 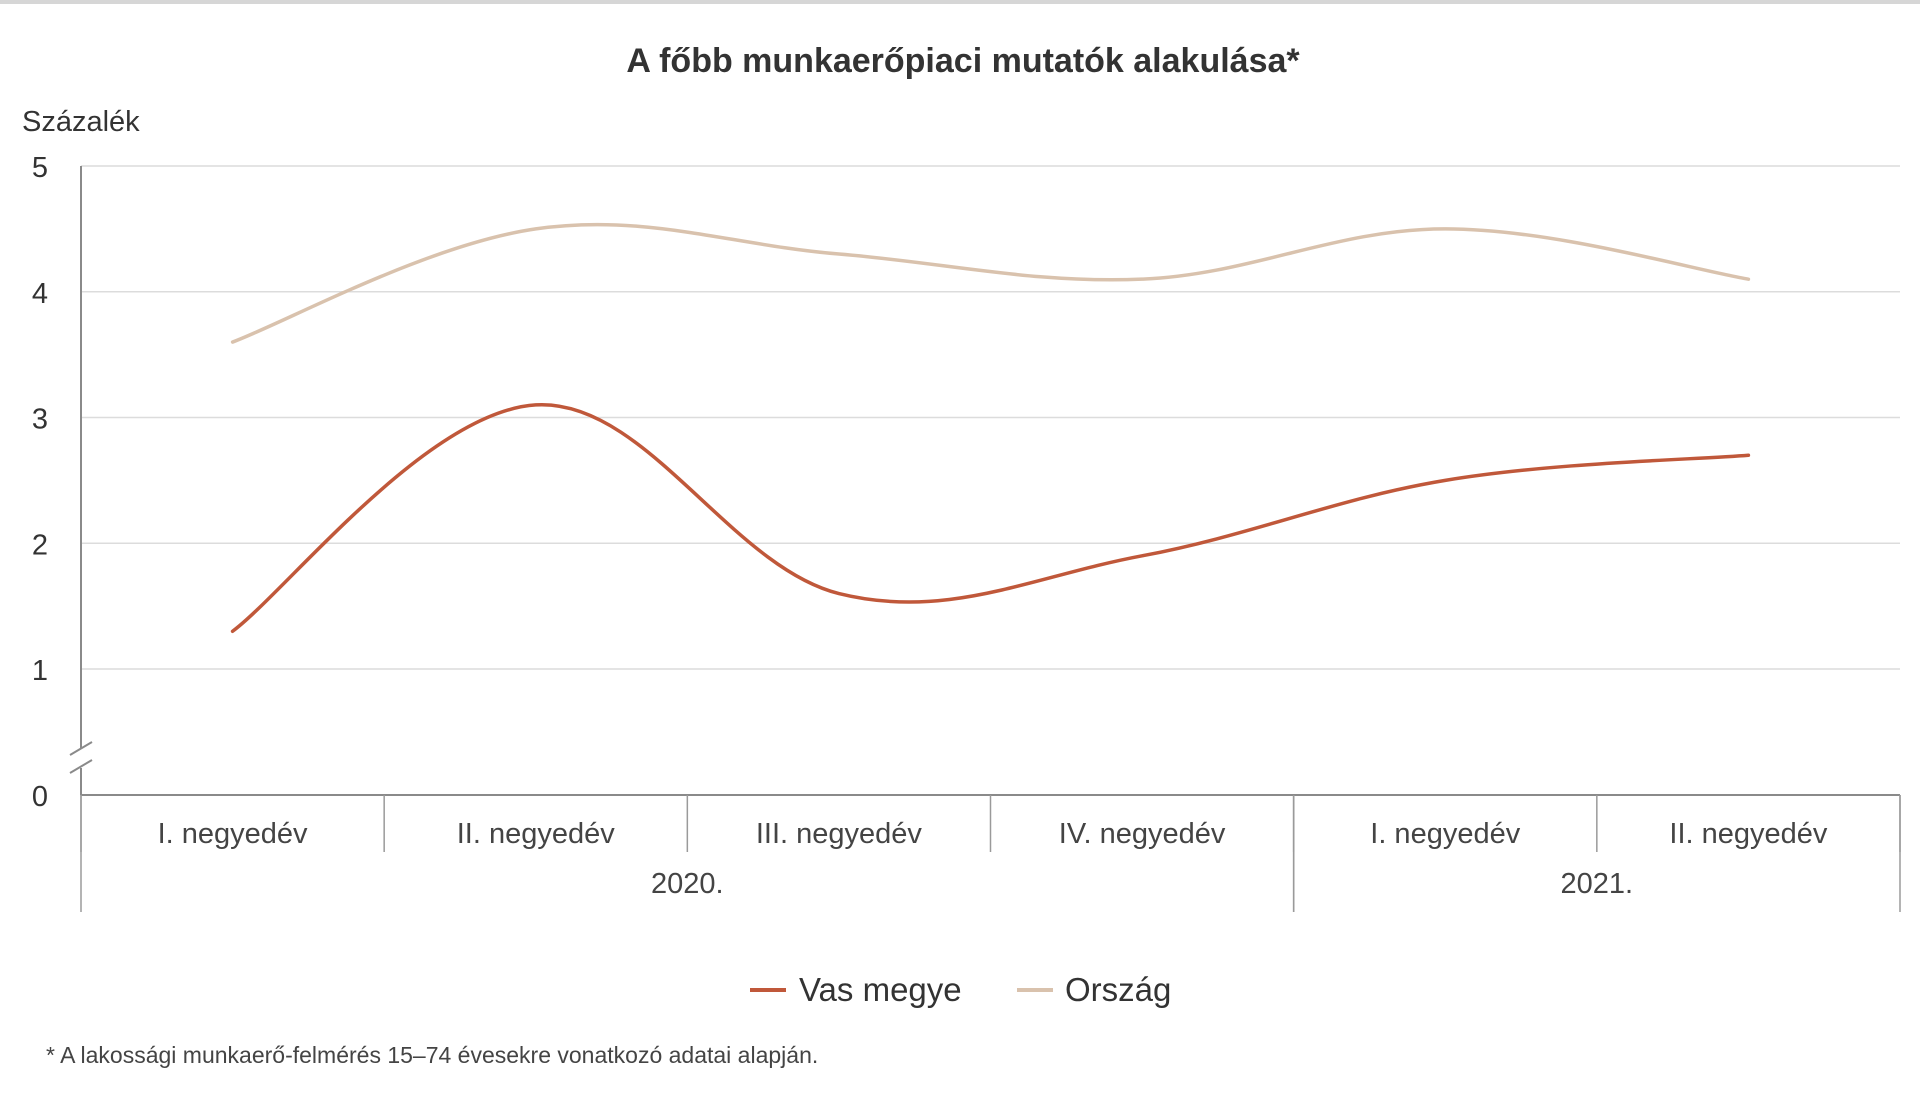 I want to click on y-tick-label: 2, so click(x=40, y=545).